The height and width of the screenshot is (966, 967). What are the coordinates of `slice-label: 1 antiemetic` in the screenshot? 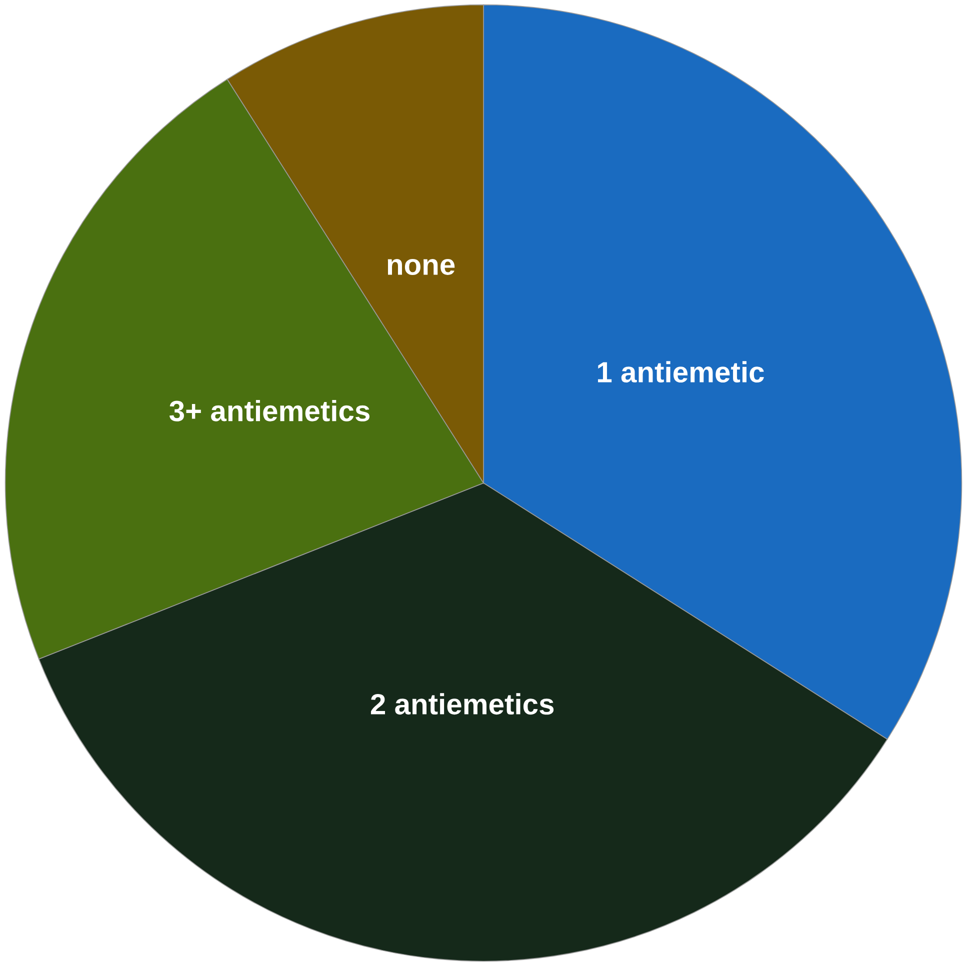 It's located at (681, 372).